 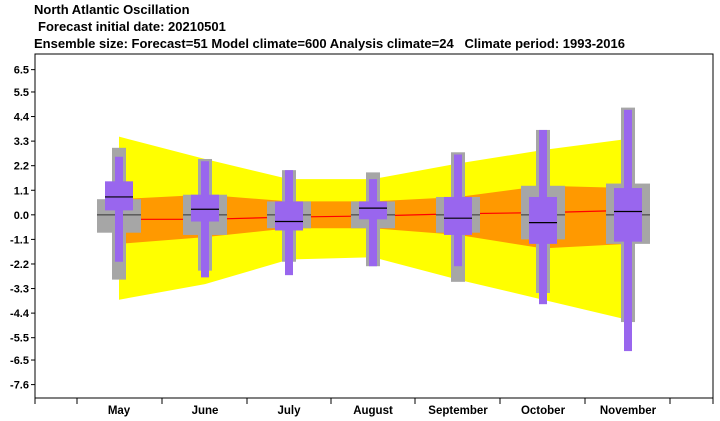 What do you see at coordinates (119, 213) in the screenshot?
I see `month-group-may` at bounding box center [119, 213].